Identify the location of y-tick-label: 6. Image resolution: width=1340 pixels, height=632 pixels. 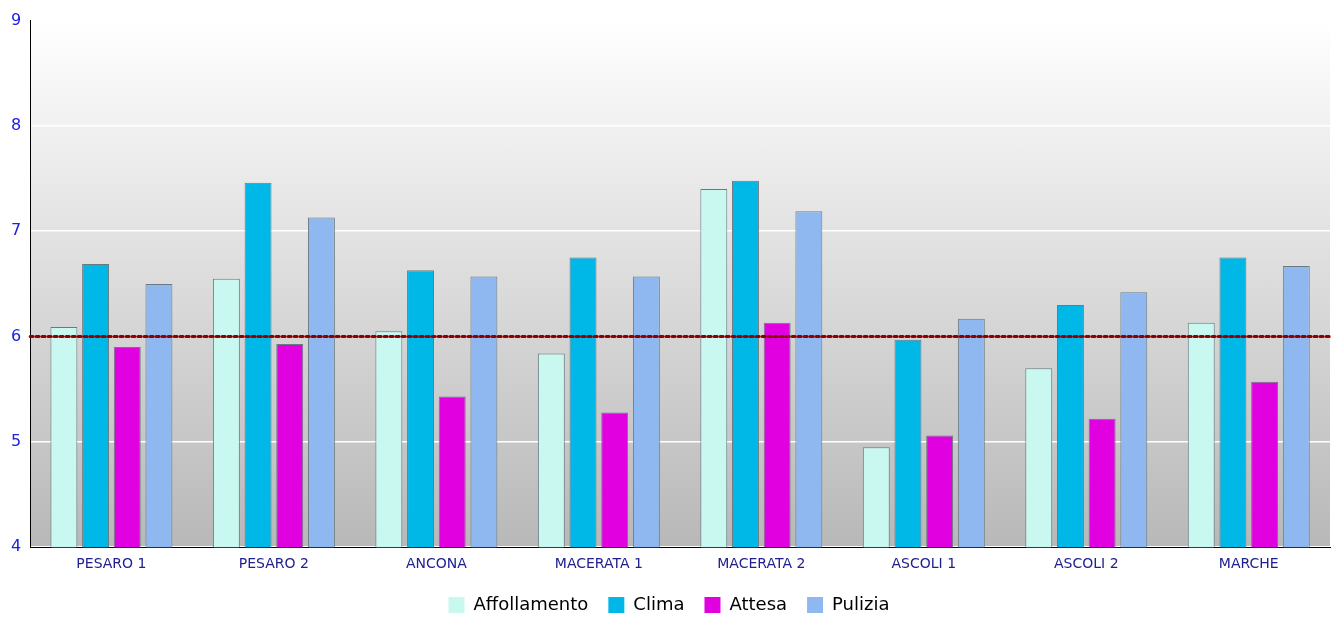
(16, 335).